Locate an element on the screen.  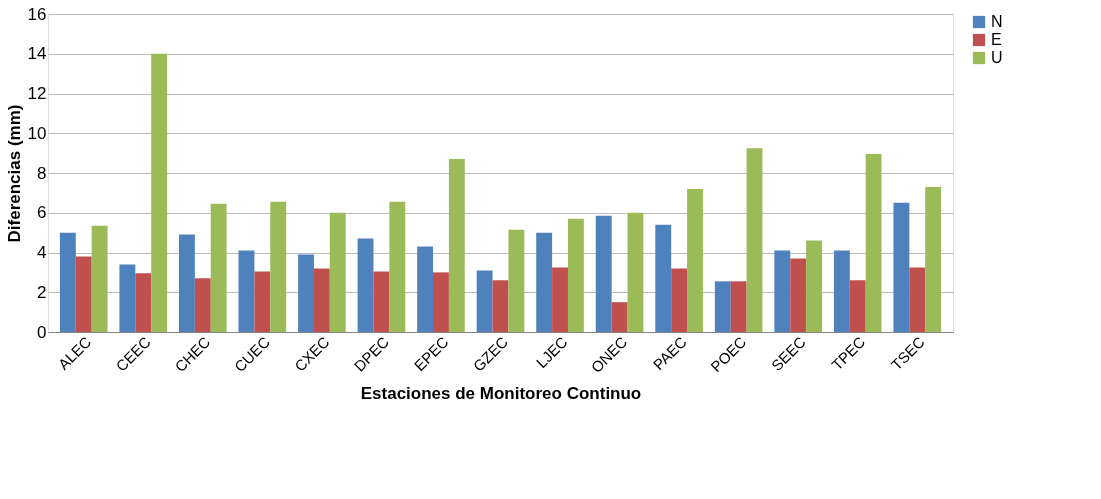
legend-label: E is located at coordinates (996, 39).